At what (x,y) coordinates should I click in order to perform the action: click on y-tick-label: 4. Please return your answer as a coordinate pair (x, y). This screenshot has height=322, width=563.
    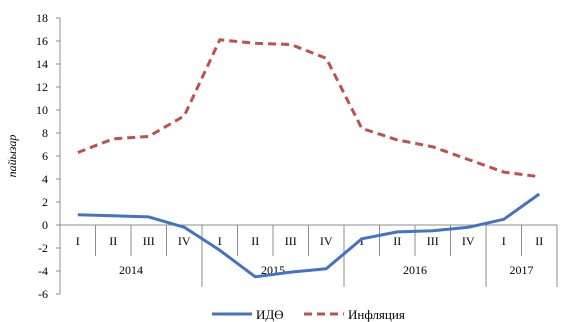
    Looking at the image, I should click on (45, 179).